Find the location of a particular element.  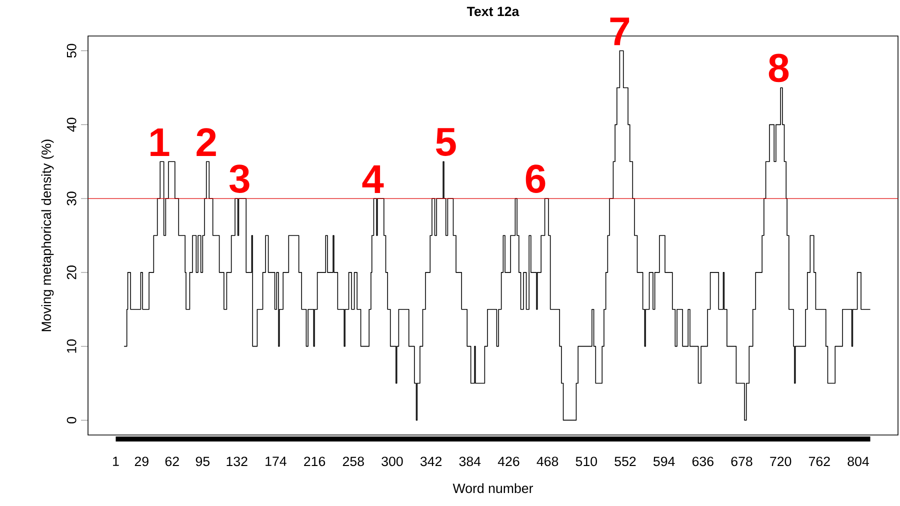

annotation: 8 is located at coordinates (778, 68).